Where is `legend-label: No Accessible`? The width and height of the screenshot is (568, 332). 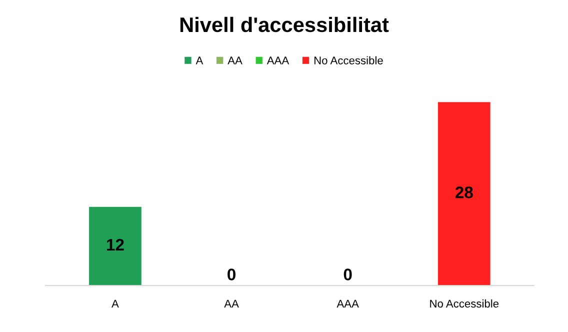
legend-label: No Accessible is located at coordinates (348, 60).